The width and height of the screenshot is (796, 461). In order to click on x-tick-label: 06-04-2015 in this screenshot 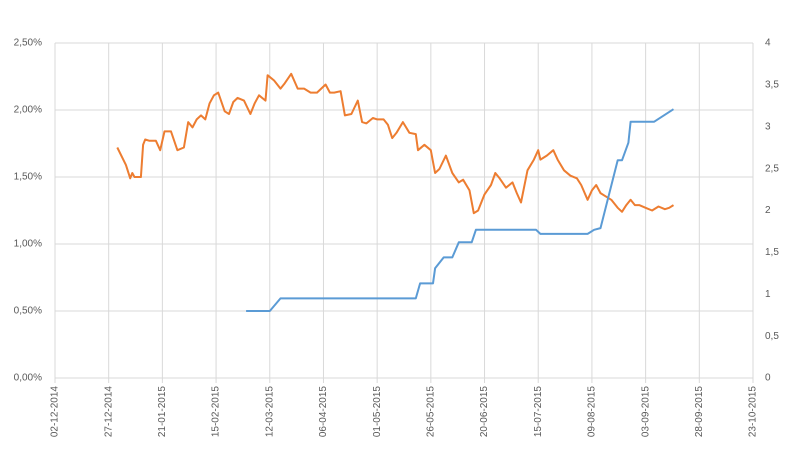, I will do `click(323, 412)`.